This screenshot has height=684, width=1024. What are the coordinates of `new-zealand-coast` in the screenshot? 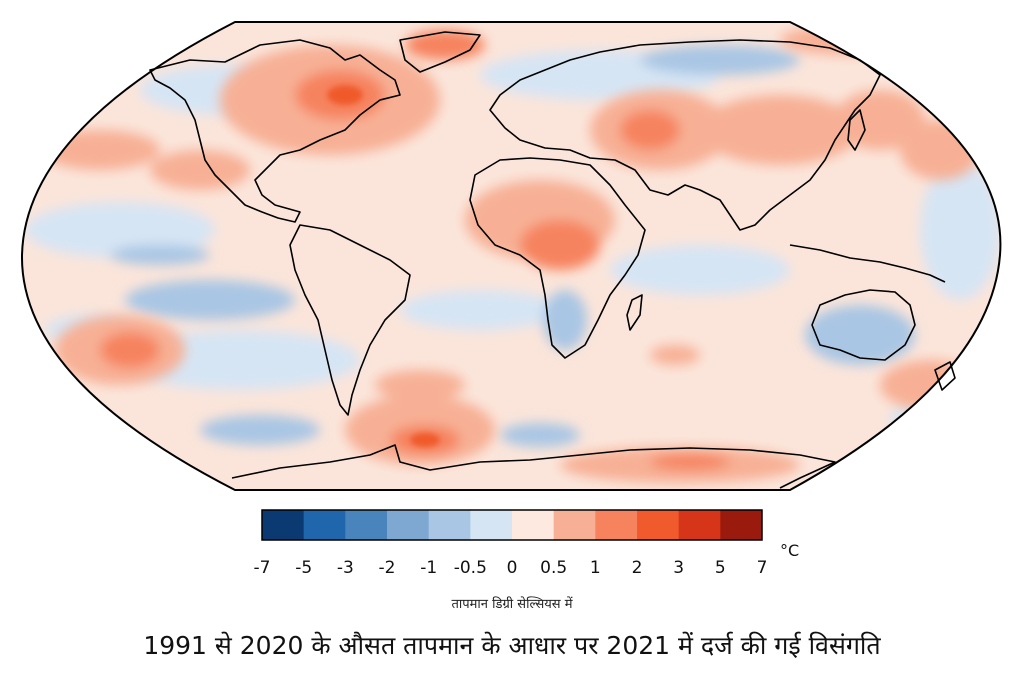 It's located at (945, 376).